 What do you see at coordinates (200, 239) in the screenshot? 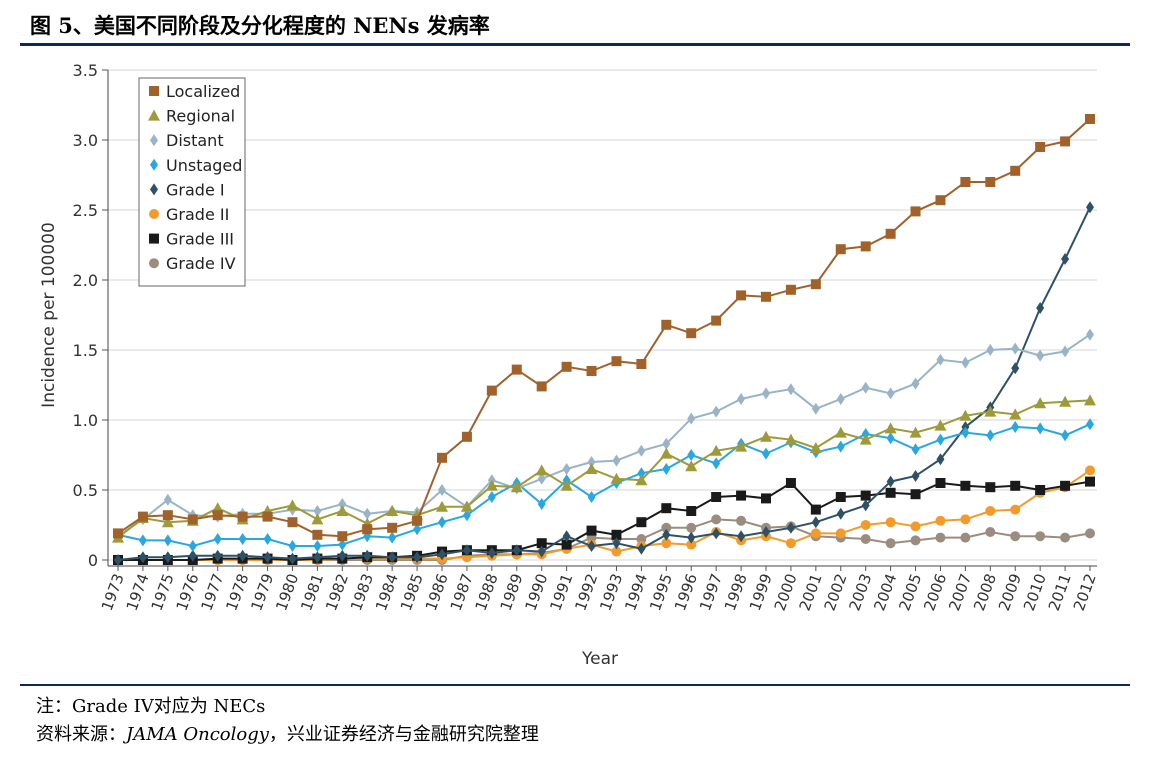
I see `legend-label-grade-iii: Grade III` at bounding box center [200, 239].